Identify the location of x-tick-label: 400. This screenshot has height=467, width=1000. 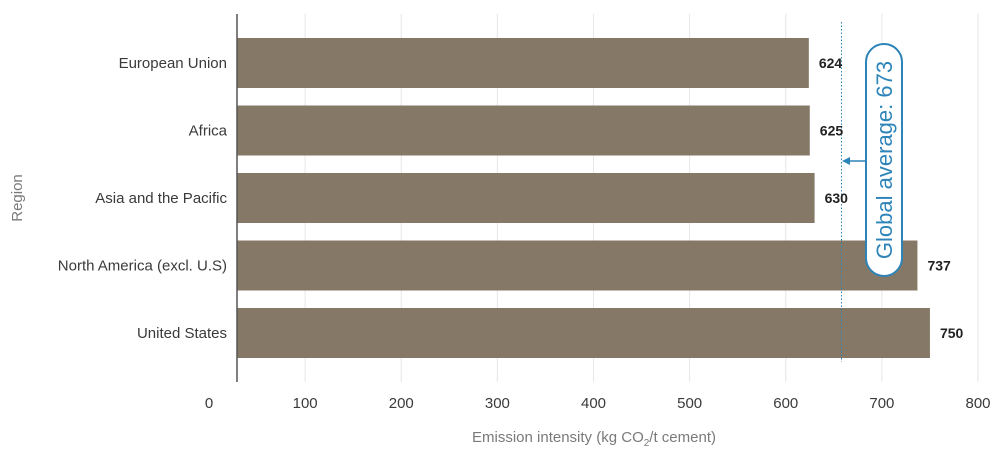
(593, 403).